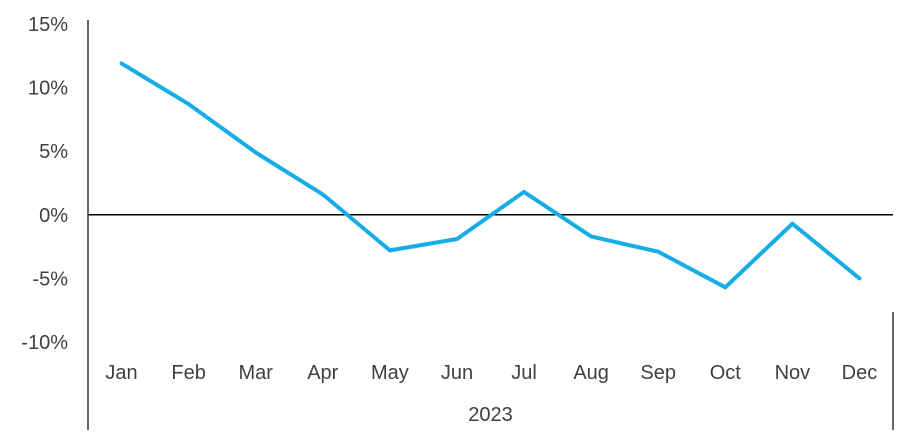 This screenshot has width=915, height=445. What do you see at coordinates (860, 373) in the screenshot?
I see `x-tick-label: Dec` at bounding box center [860, 373].